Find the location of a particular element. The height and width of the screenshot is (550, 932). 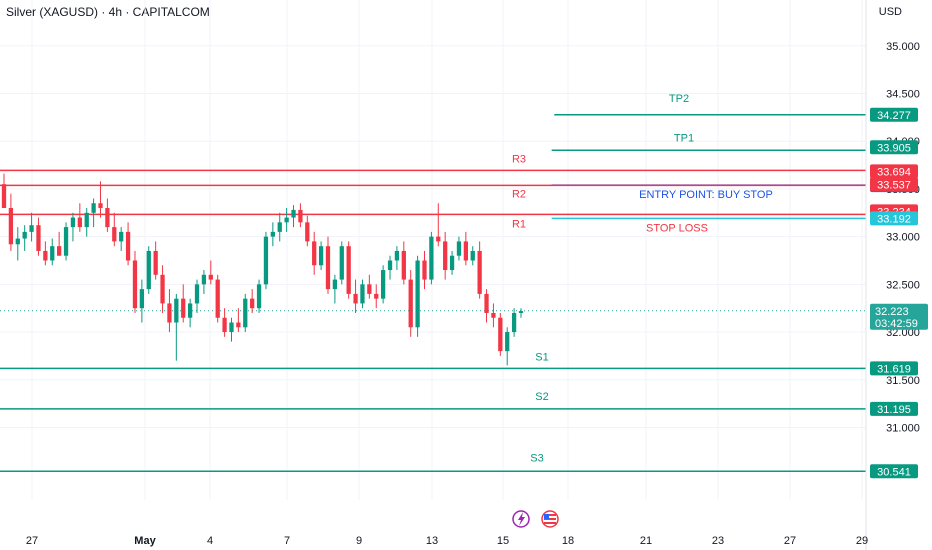

price-tick-label: 31.500 is located at coordinates (903, 381).